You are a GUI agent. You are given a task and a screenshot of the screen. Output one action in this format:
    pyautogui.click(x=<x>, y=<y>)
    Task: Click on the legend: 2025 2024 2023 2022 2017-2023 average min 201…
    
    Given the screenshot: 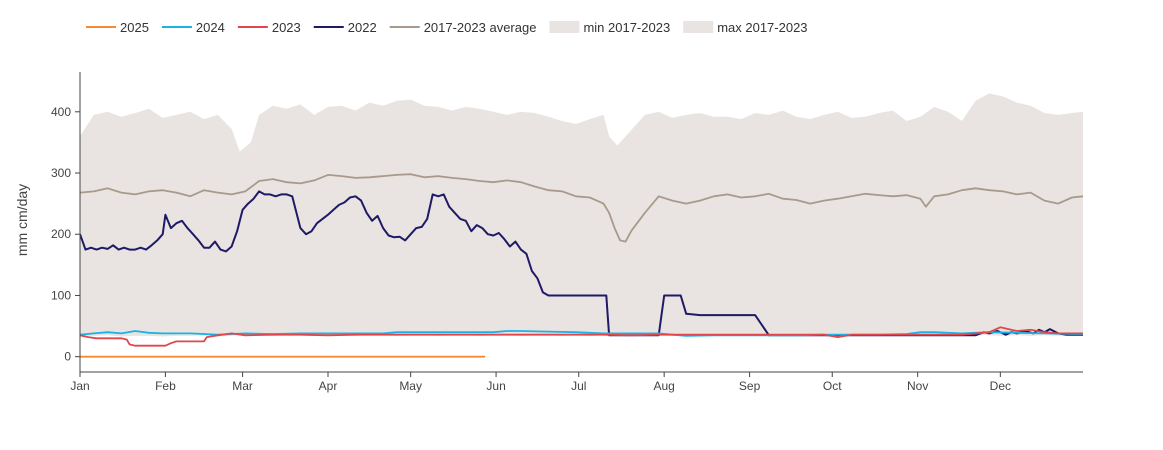 What is the action you would take?
    pyautogui.click(x=447, y=27)
    